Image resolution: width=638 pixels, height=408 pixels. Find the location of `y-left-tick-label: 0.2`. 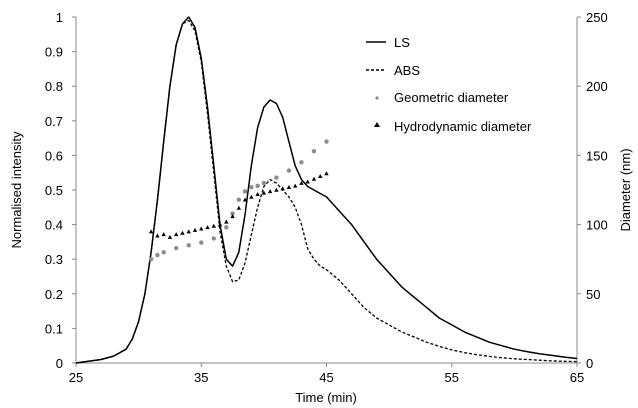

y-left-tick-label: 0.2 is located at coordinates (54, 294).